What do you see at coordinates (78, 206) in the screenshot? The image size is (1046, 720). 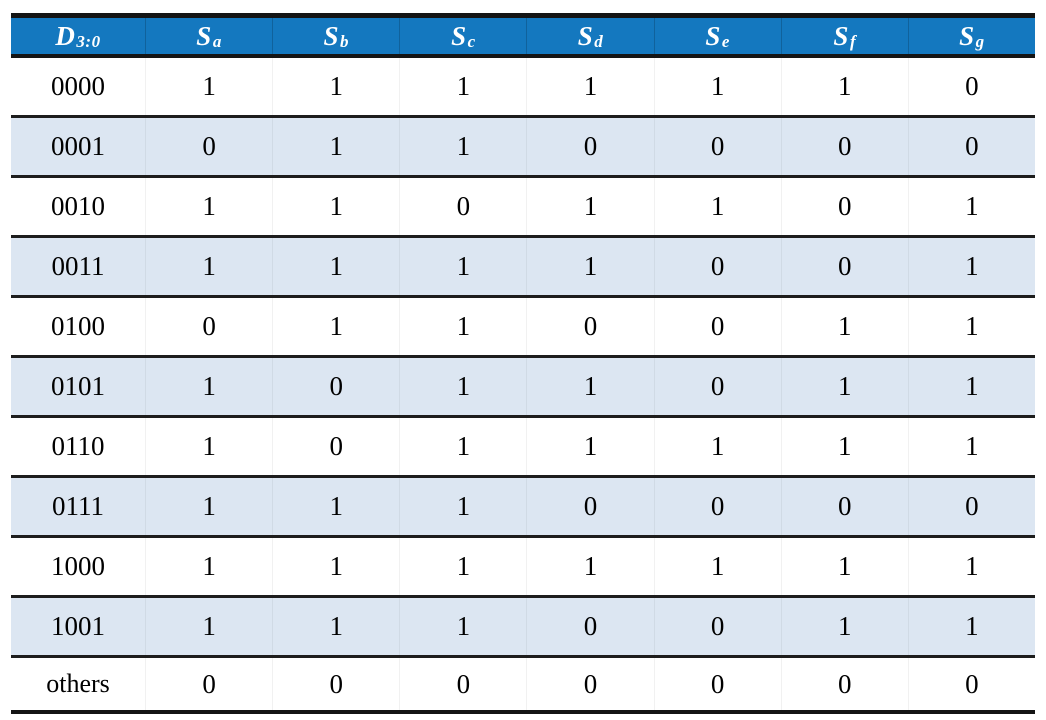 I see `input-code-cell: 0010` at bounding box center [78, 206].